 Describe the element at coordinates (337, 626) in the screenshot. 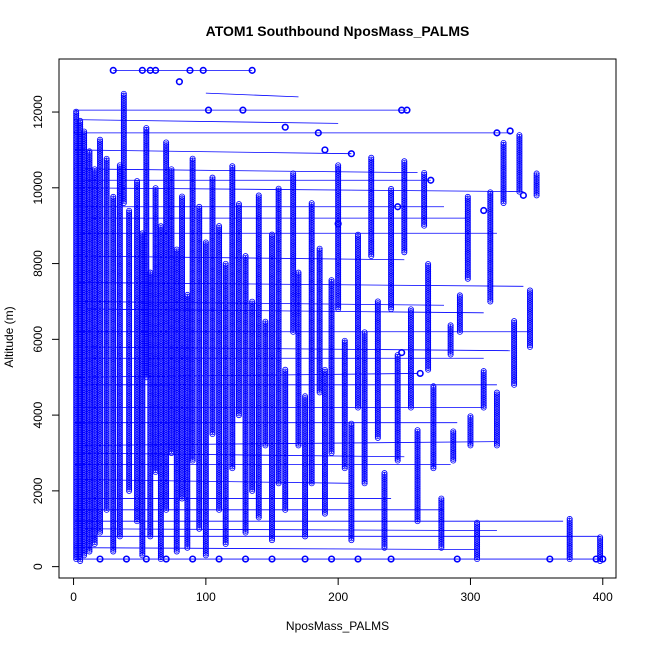

I see `x-axis-label: NposMass_PALMS` at that location.